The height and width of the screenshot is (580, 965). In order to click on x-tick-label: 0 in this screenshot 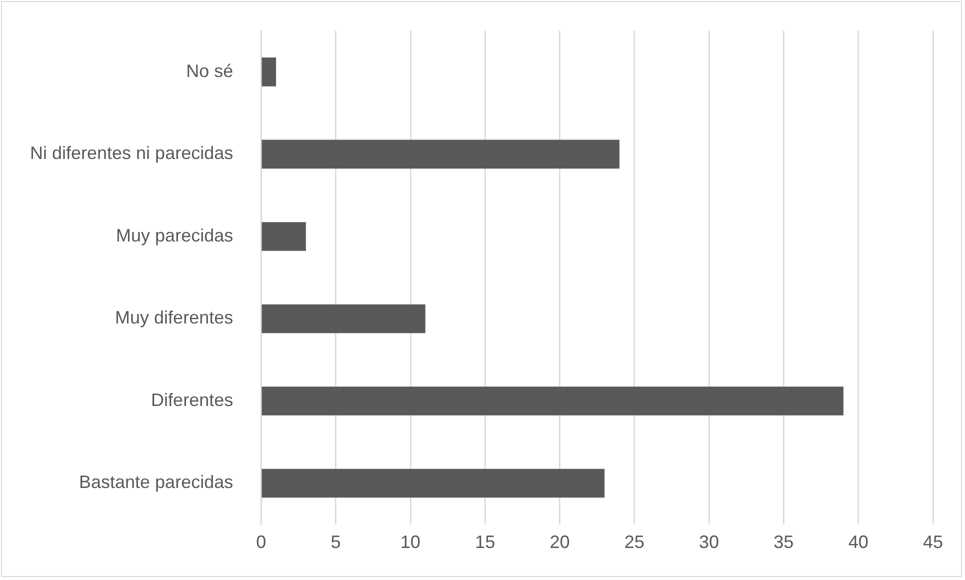, I will do `click(261, 542)`.